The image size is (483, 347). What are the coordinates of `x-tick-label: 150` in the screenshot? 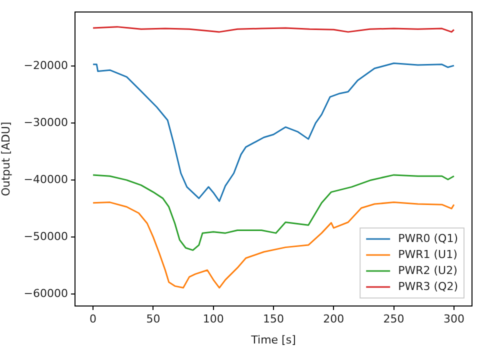 It's located at (273, 319).